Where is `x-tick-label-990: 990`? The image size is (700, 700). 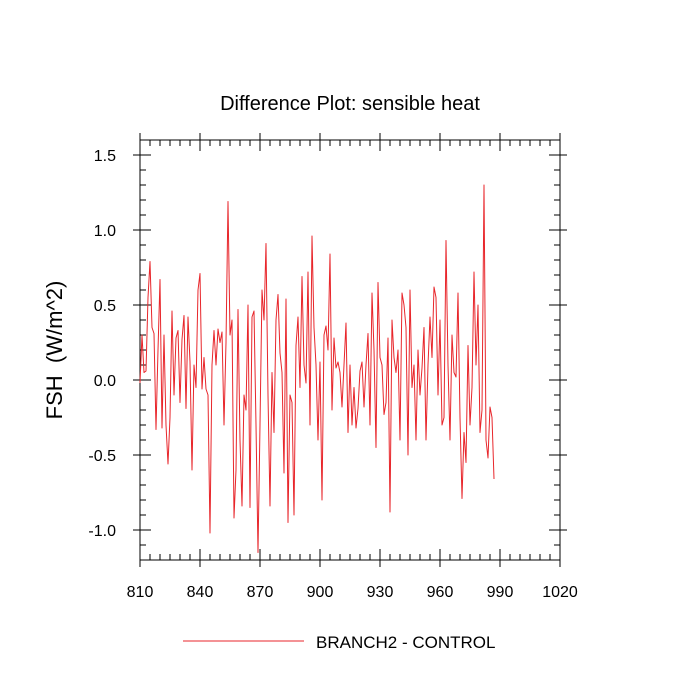
x-tick-label-990: 990 is located at coordinates (500, 592).